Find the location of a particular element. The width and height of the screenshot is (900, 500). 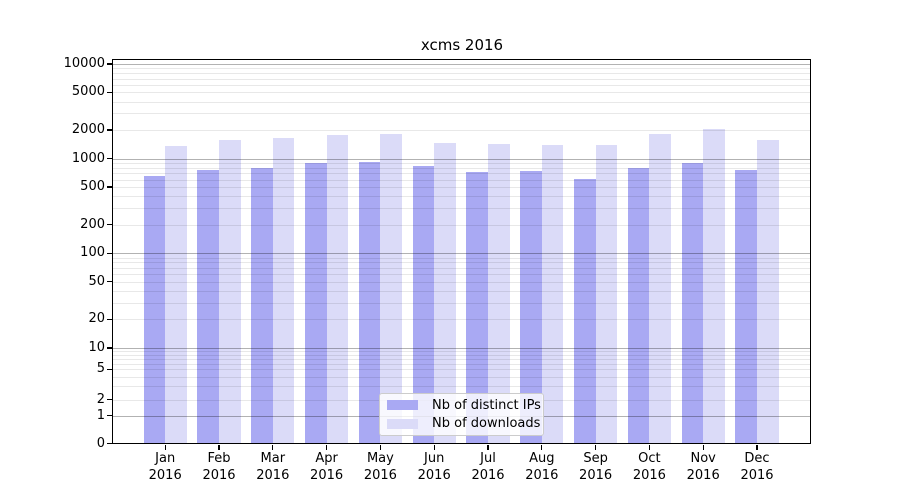

bar-distinct-ips-mar is located at coordinates (262, 305).